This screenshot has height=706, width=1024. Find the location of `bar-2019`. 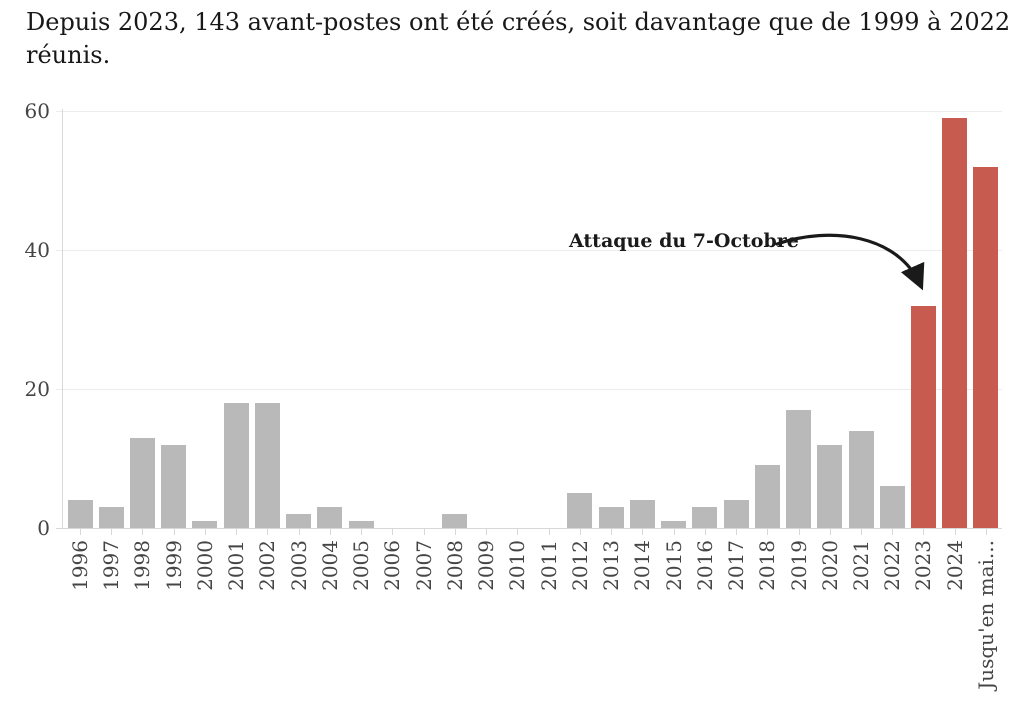

bar-2019 is located at coordinates (799, 468).